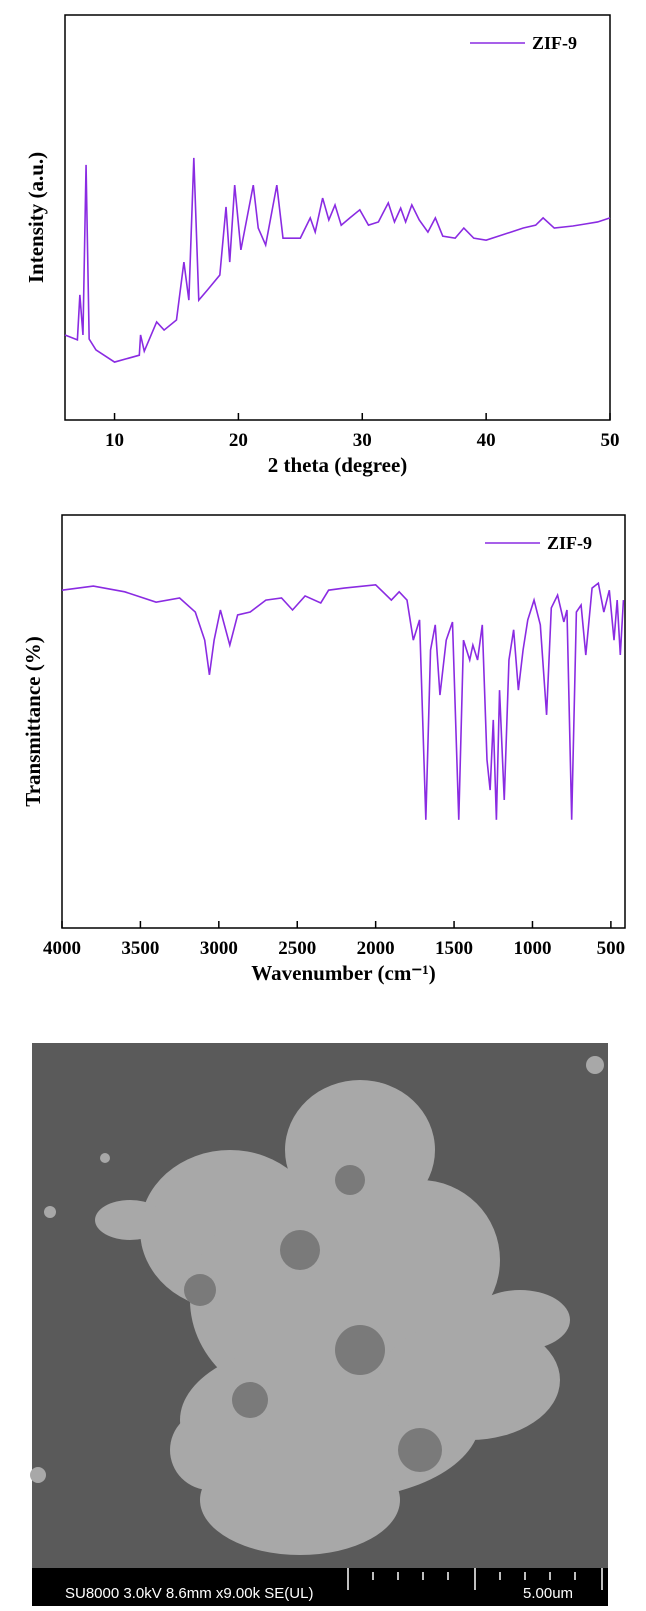  What do you see at coordinates (189, 1593) in the screenshot?
I see `sem-info: SU8000 3.0kV 8.6mm x9.00k SE(UL)` at bounding box center [189, 1593].